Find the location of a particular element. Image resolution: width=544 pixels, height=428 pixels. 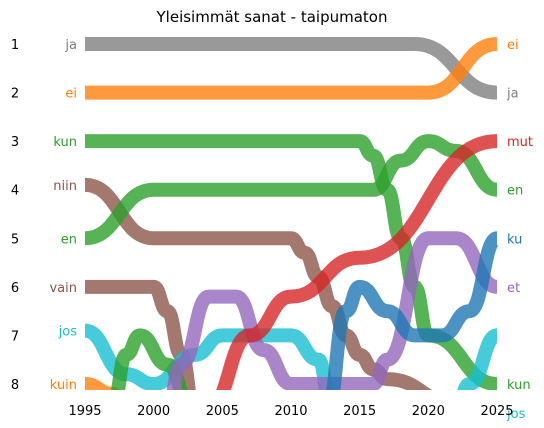

right-label-ei: ei is located at coordinates (513, 45).